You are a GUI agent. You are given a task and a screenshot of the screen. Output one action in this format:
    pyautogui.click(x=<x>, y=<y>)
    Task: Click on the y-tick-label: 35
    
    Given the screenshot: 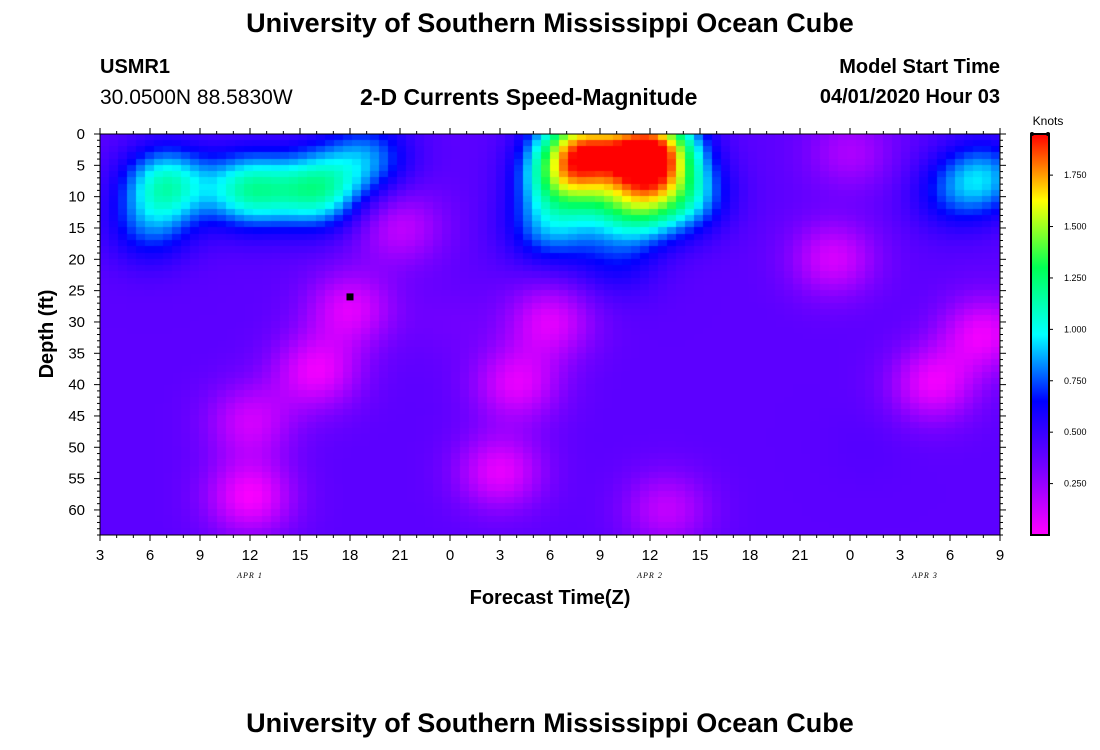 What is the action you would take?
    pyautogui.click(x=76, y=353)
    